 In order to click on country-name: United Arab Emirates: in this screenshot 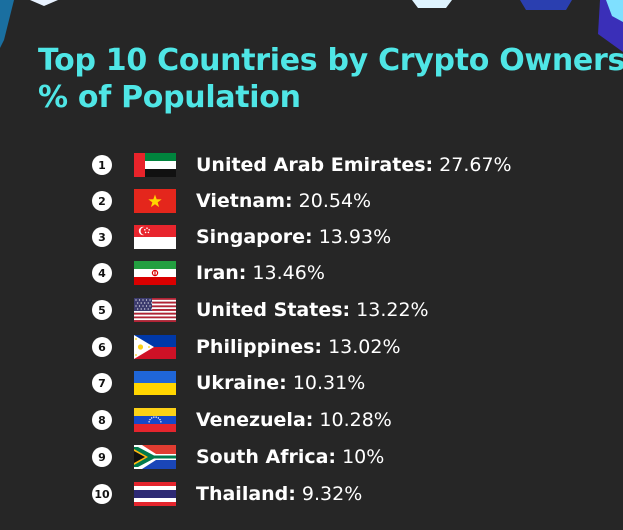, I will do `click(315, 165)`.